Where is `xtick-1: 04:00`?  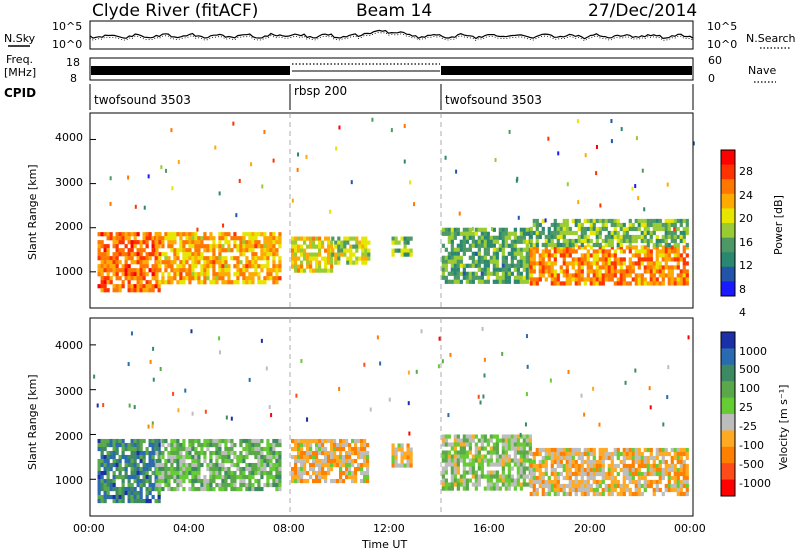
xtick-1: 04:00 is located at coordinates (189, 528).